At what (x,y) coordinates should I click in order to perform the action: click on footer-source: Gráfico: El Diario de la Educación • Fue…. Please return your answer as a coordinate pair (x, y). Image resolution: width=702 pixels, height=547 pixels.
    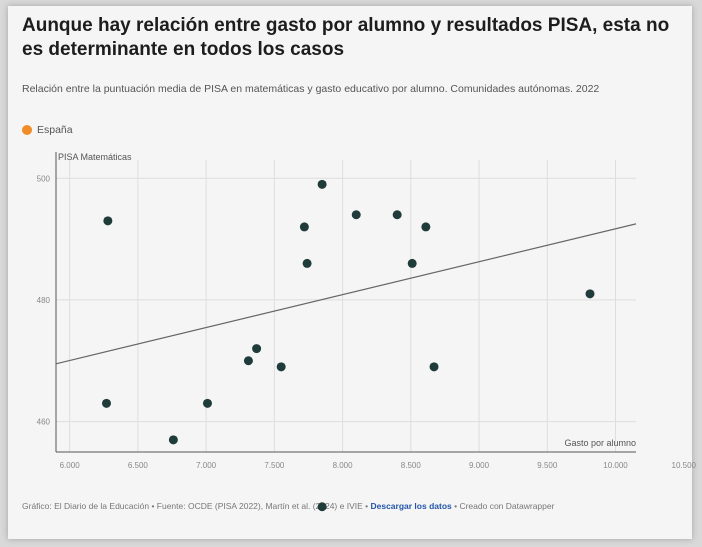
    Looking at the image, I should click on (195, 506).